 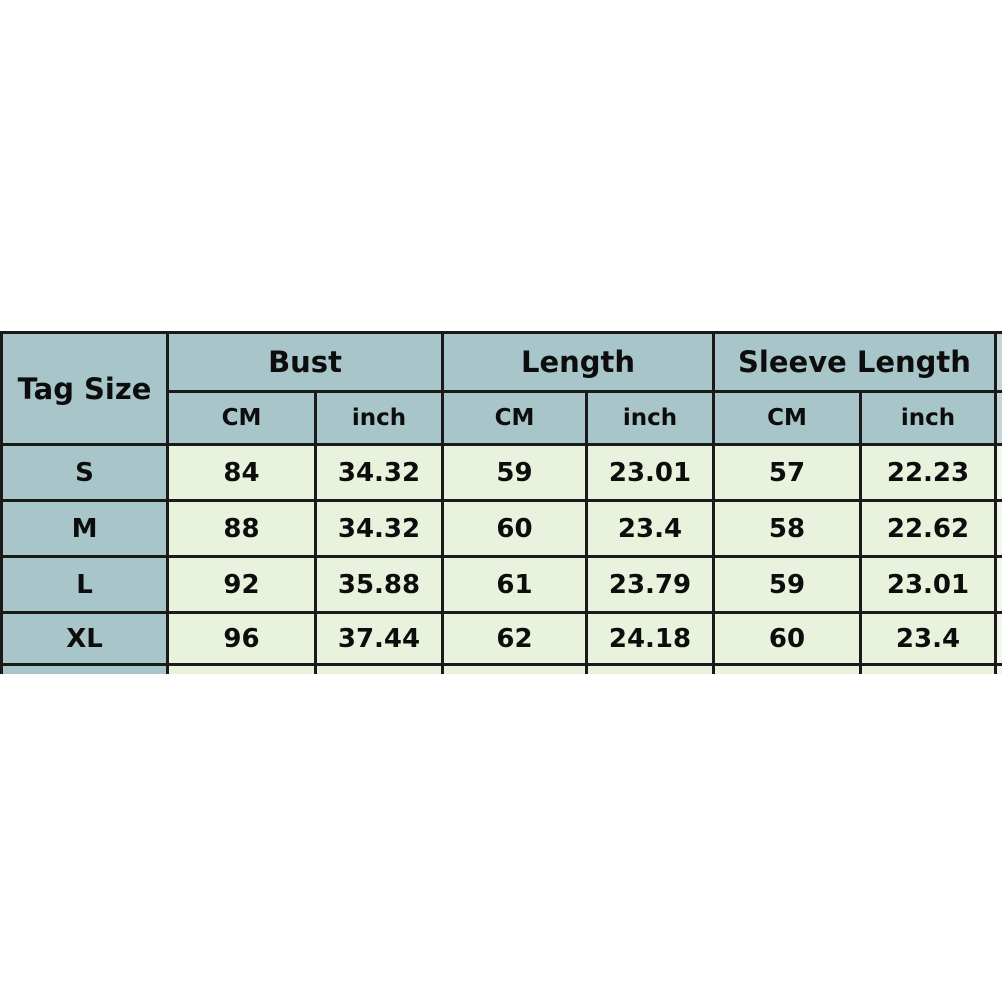 I want to click on row-header-size-s: S, so click(x=84, y=472).